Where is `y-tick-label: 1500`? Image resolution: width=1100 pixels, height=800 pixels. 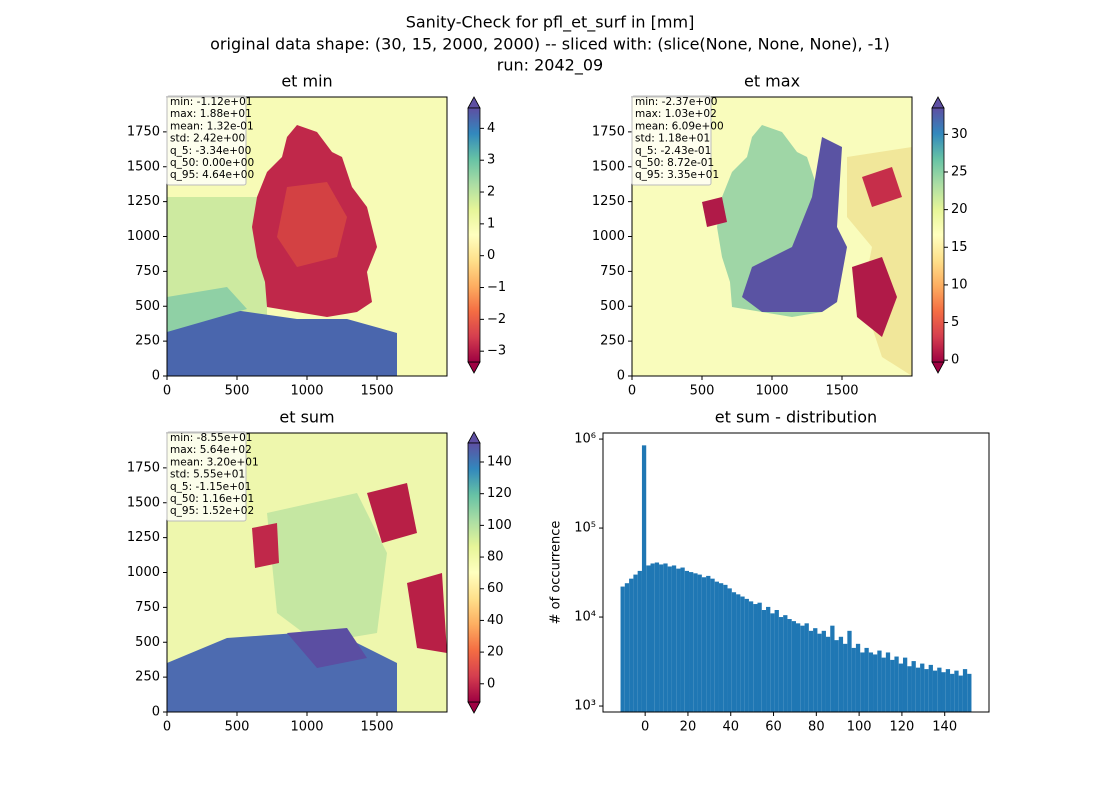
y-tick-label: 1500 is located at coordinates (143, 502).